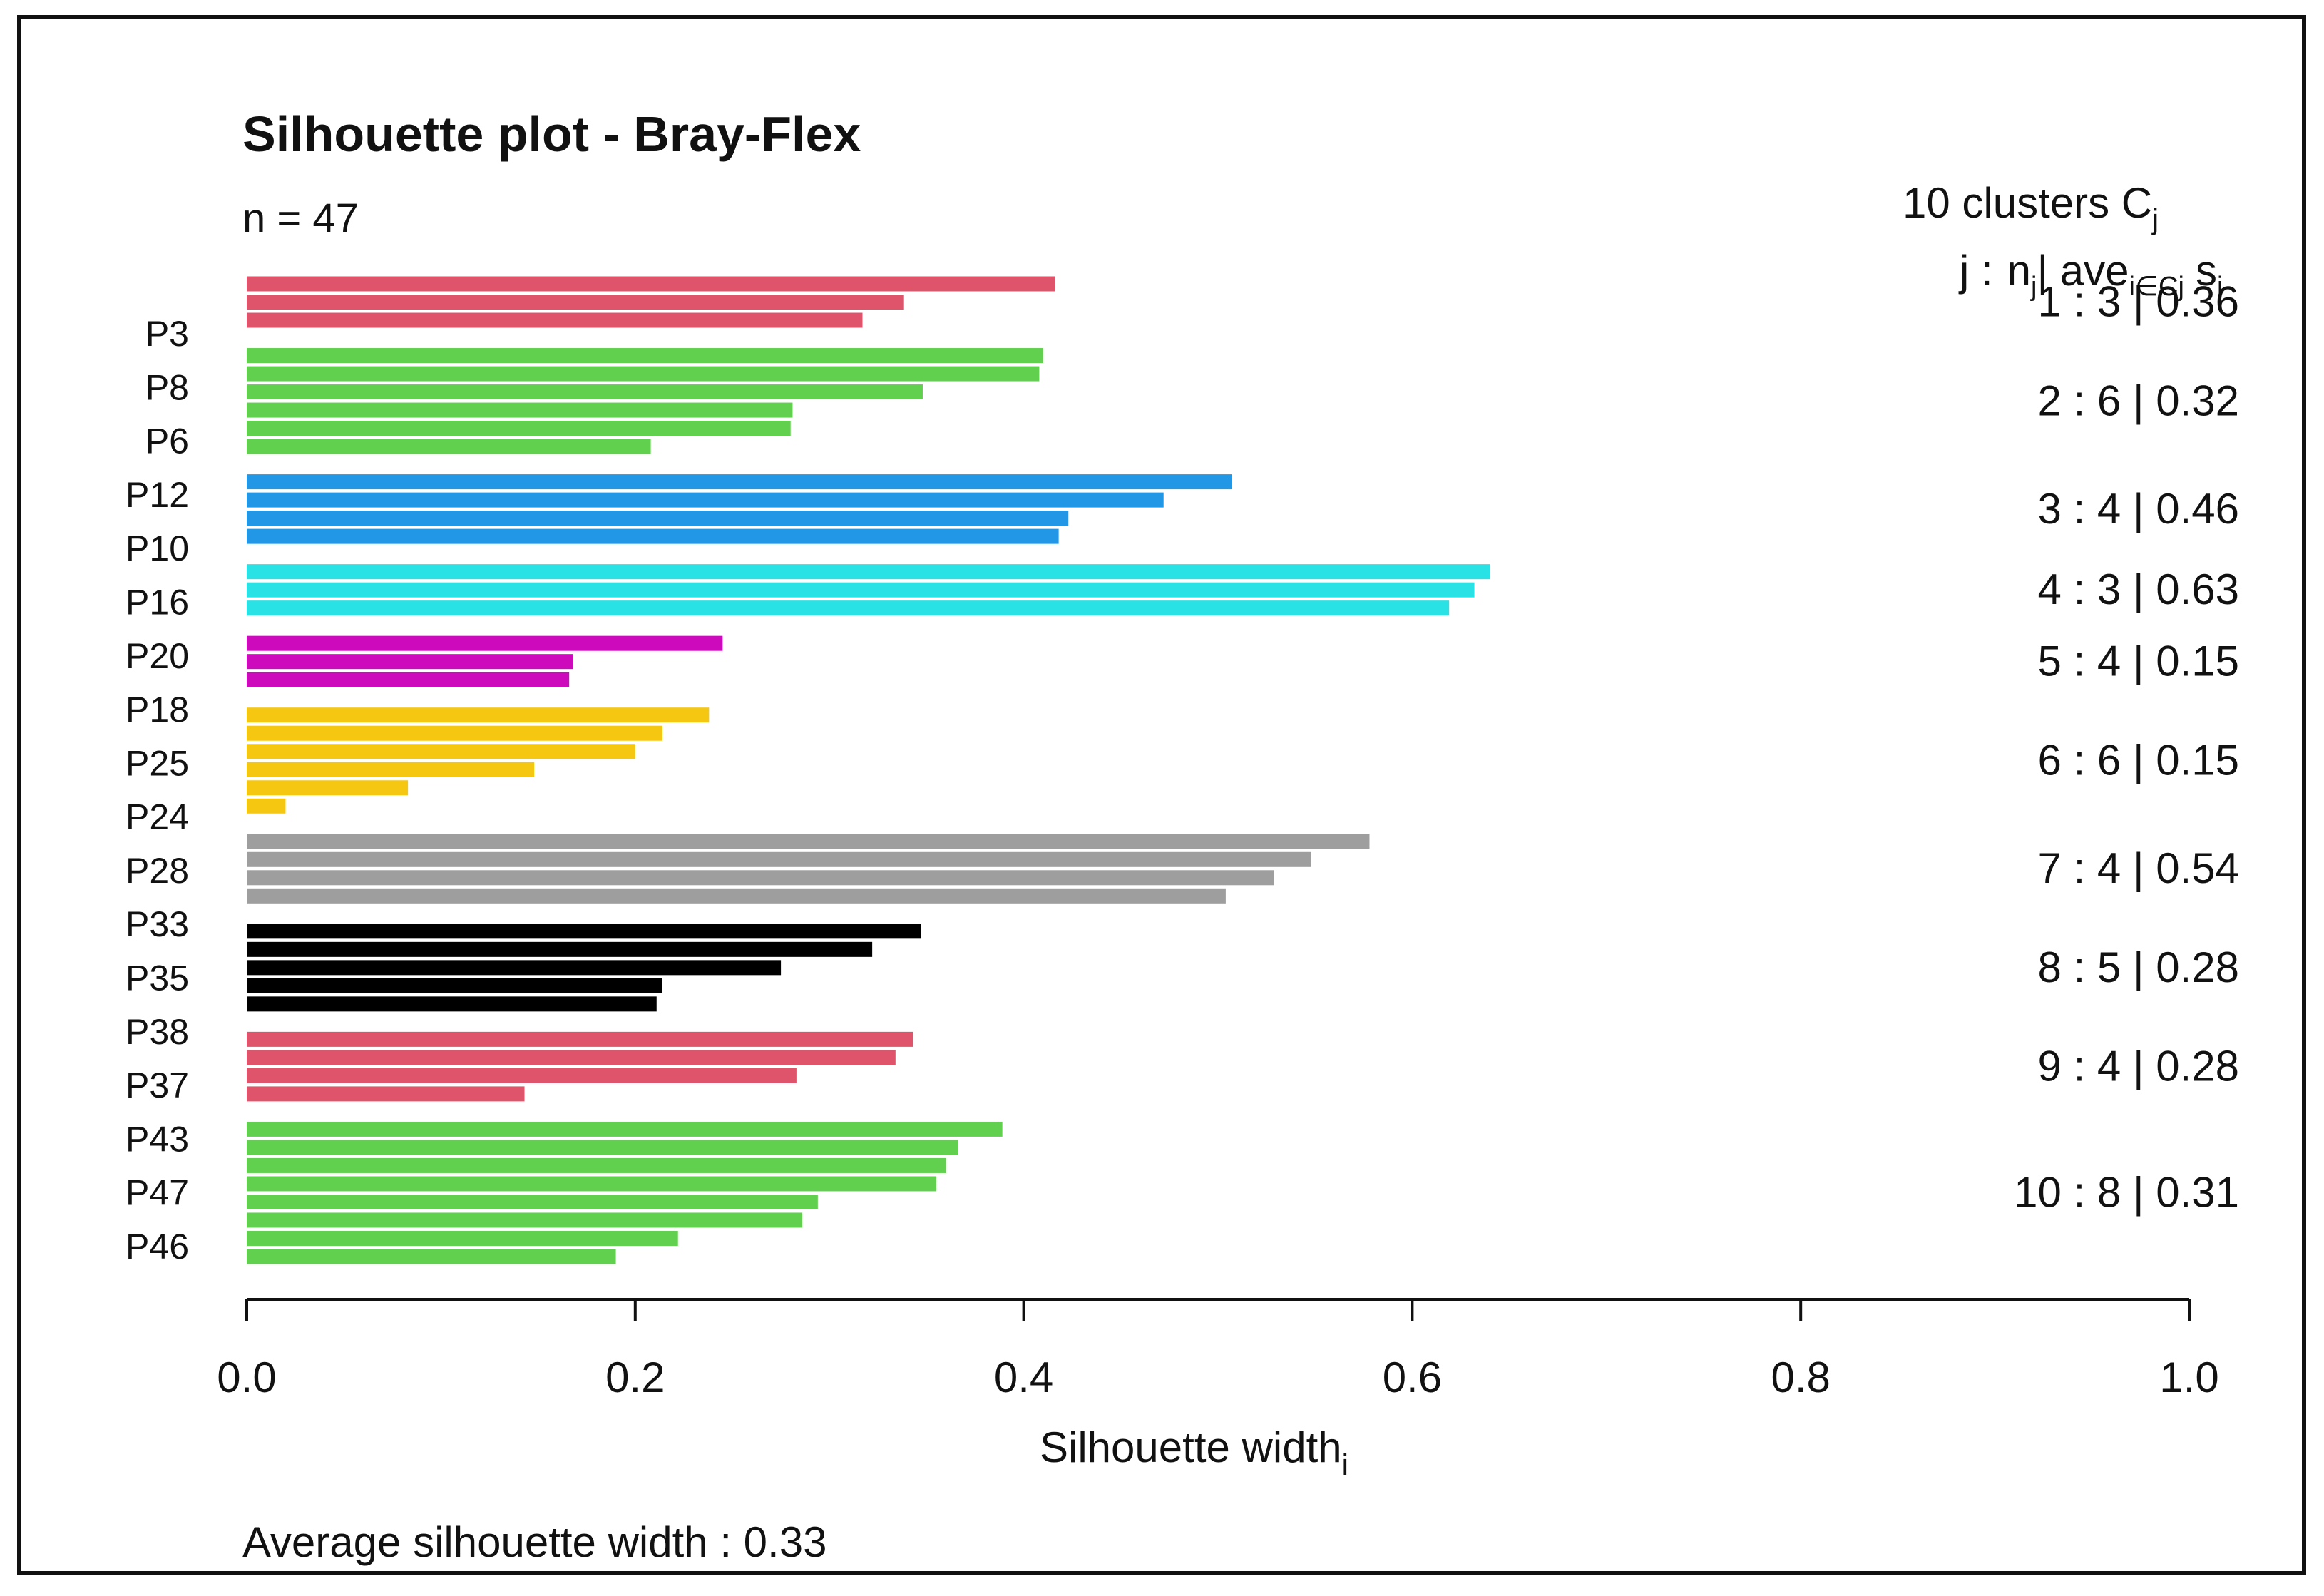 This screenshot has width=2324, height=1596. What do you see at coordinates (2138, 967) in the screenshot?
I see `legend-entry-cluster-8: 8 : 5 | 0.28` at bounding box center [2138, 967].